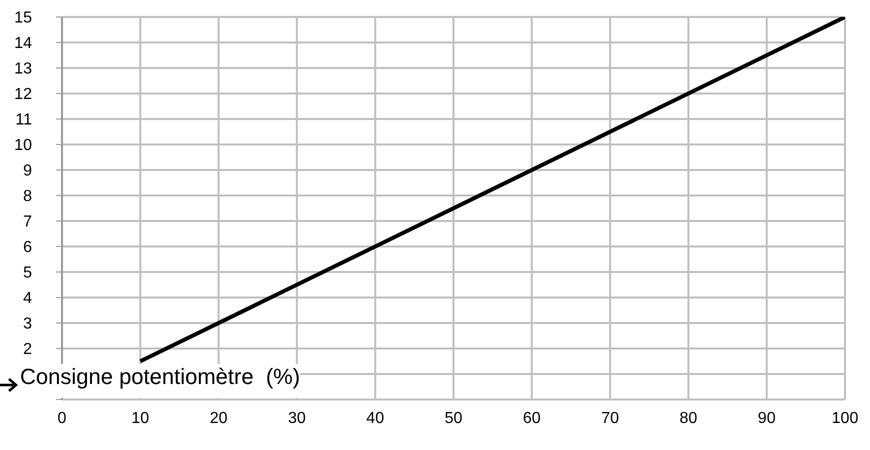  I want to click on x-tick-label: 70, so click(610, 418).